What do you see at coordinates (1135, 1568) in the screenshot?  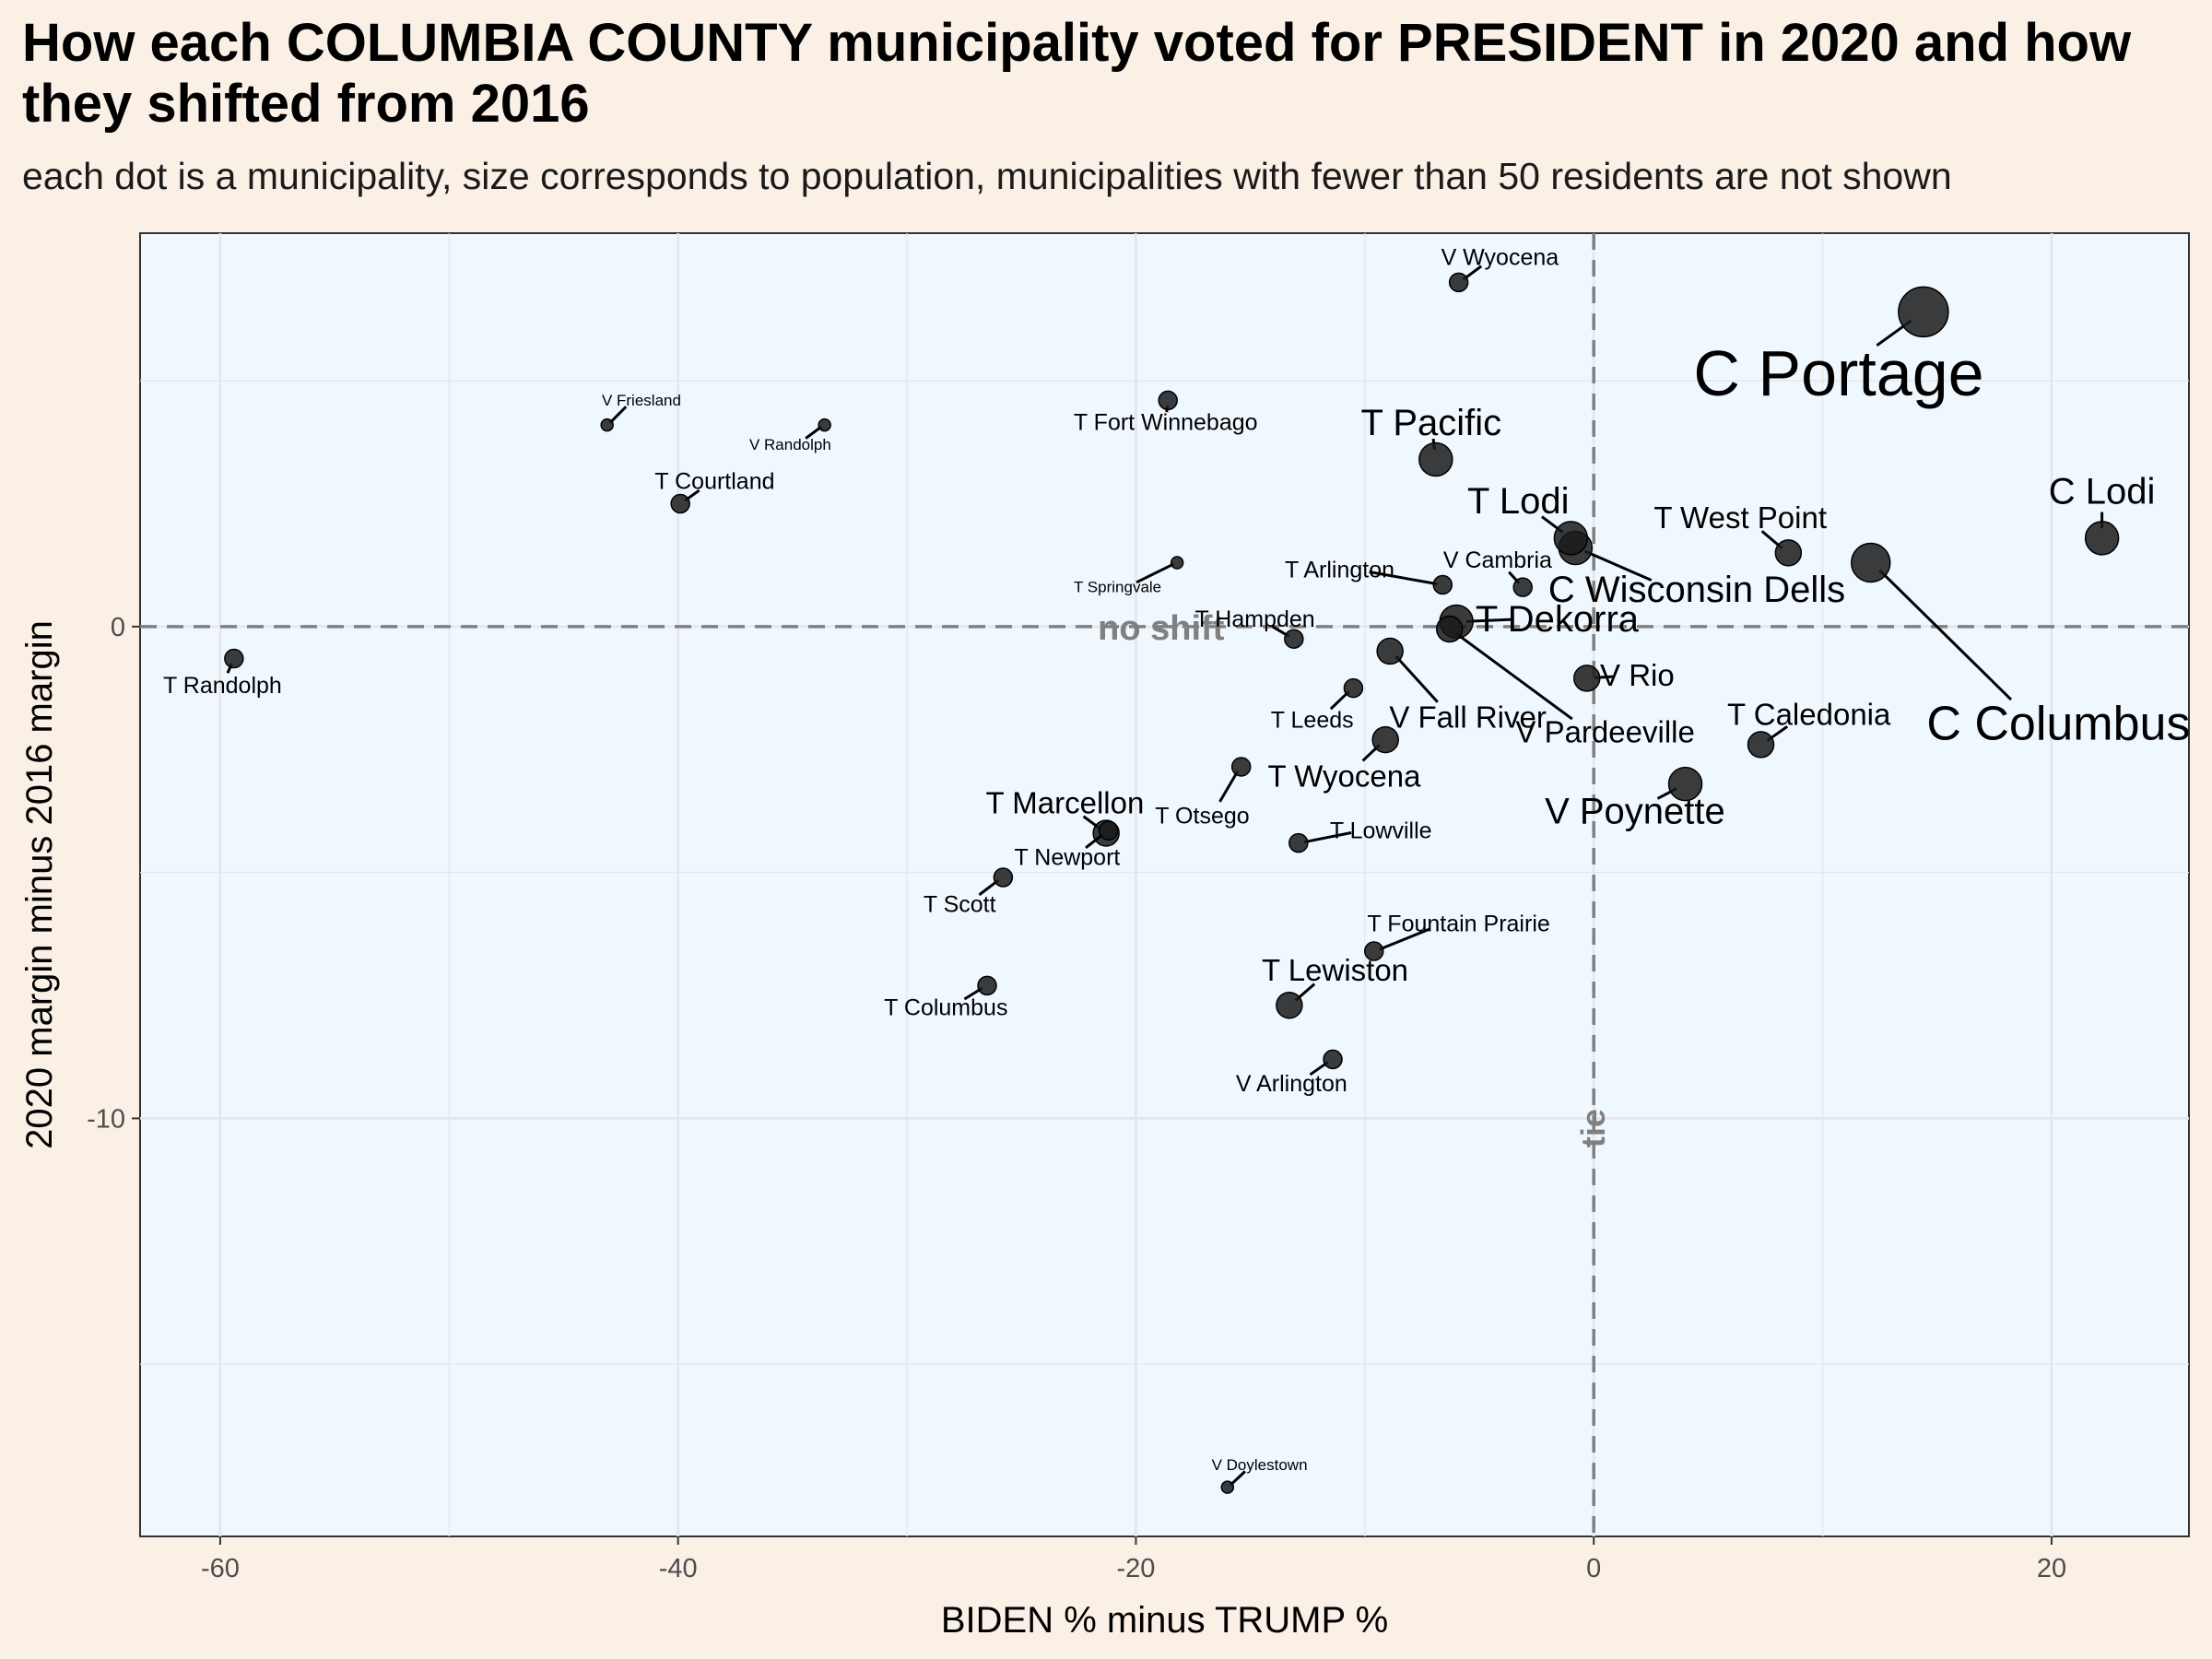 I see `x-tick-label: -20` at bounding box center [1135, 1568].